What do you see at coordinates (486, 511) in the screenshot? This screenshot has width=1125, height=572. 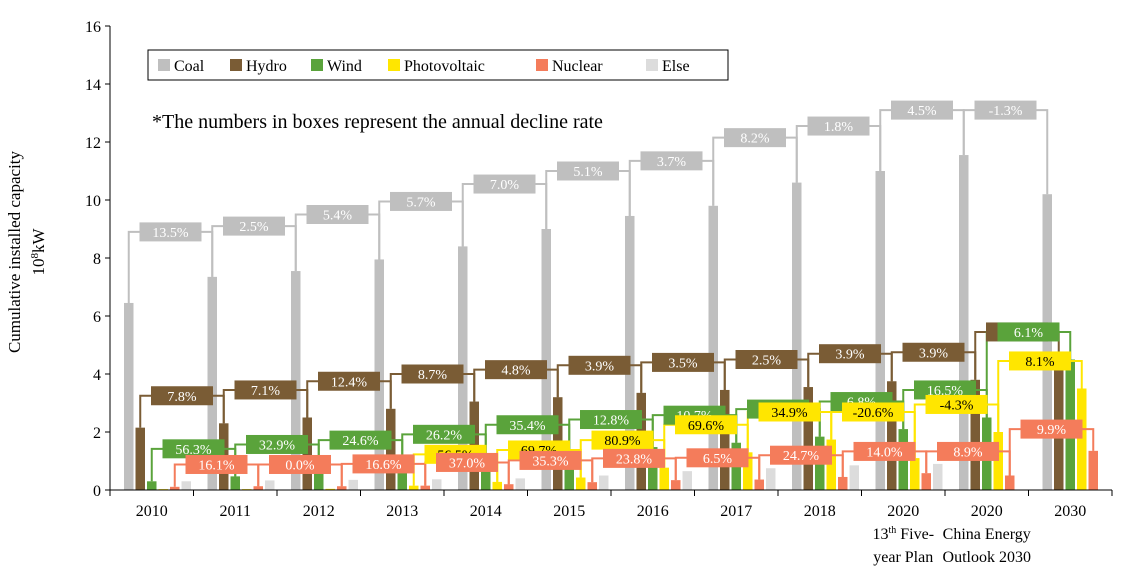 I see `x-tick-label-4: 2014` at bounding box center [486, 511].